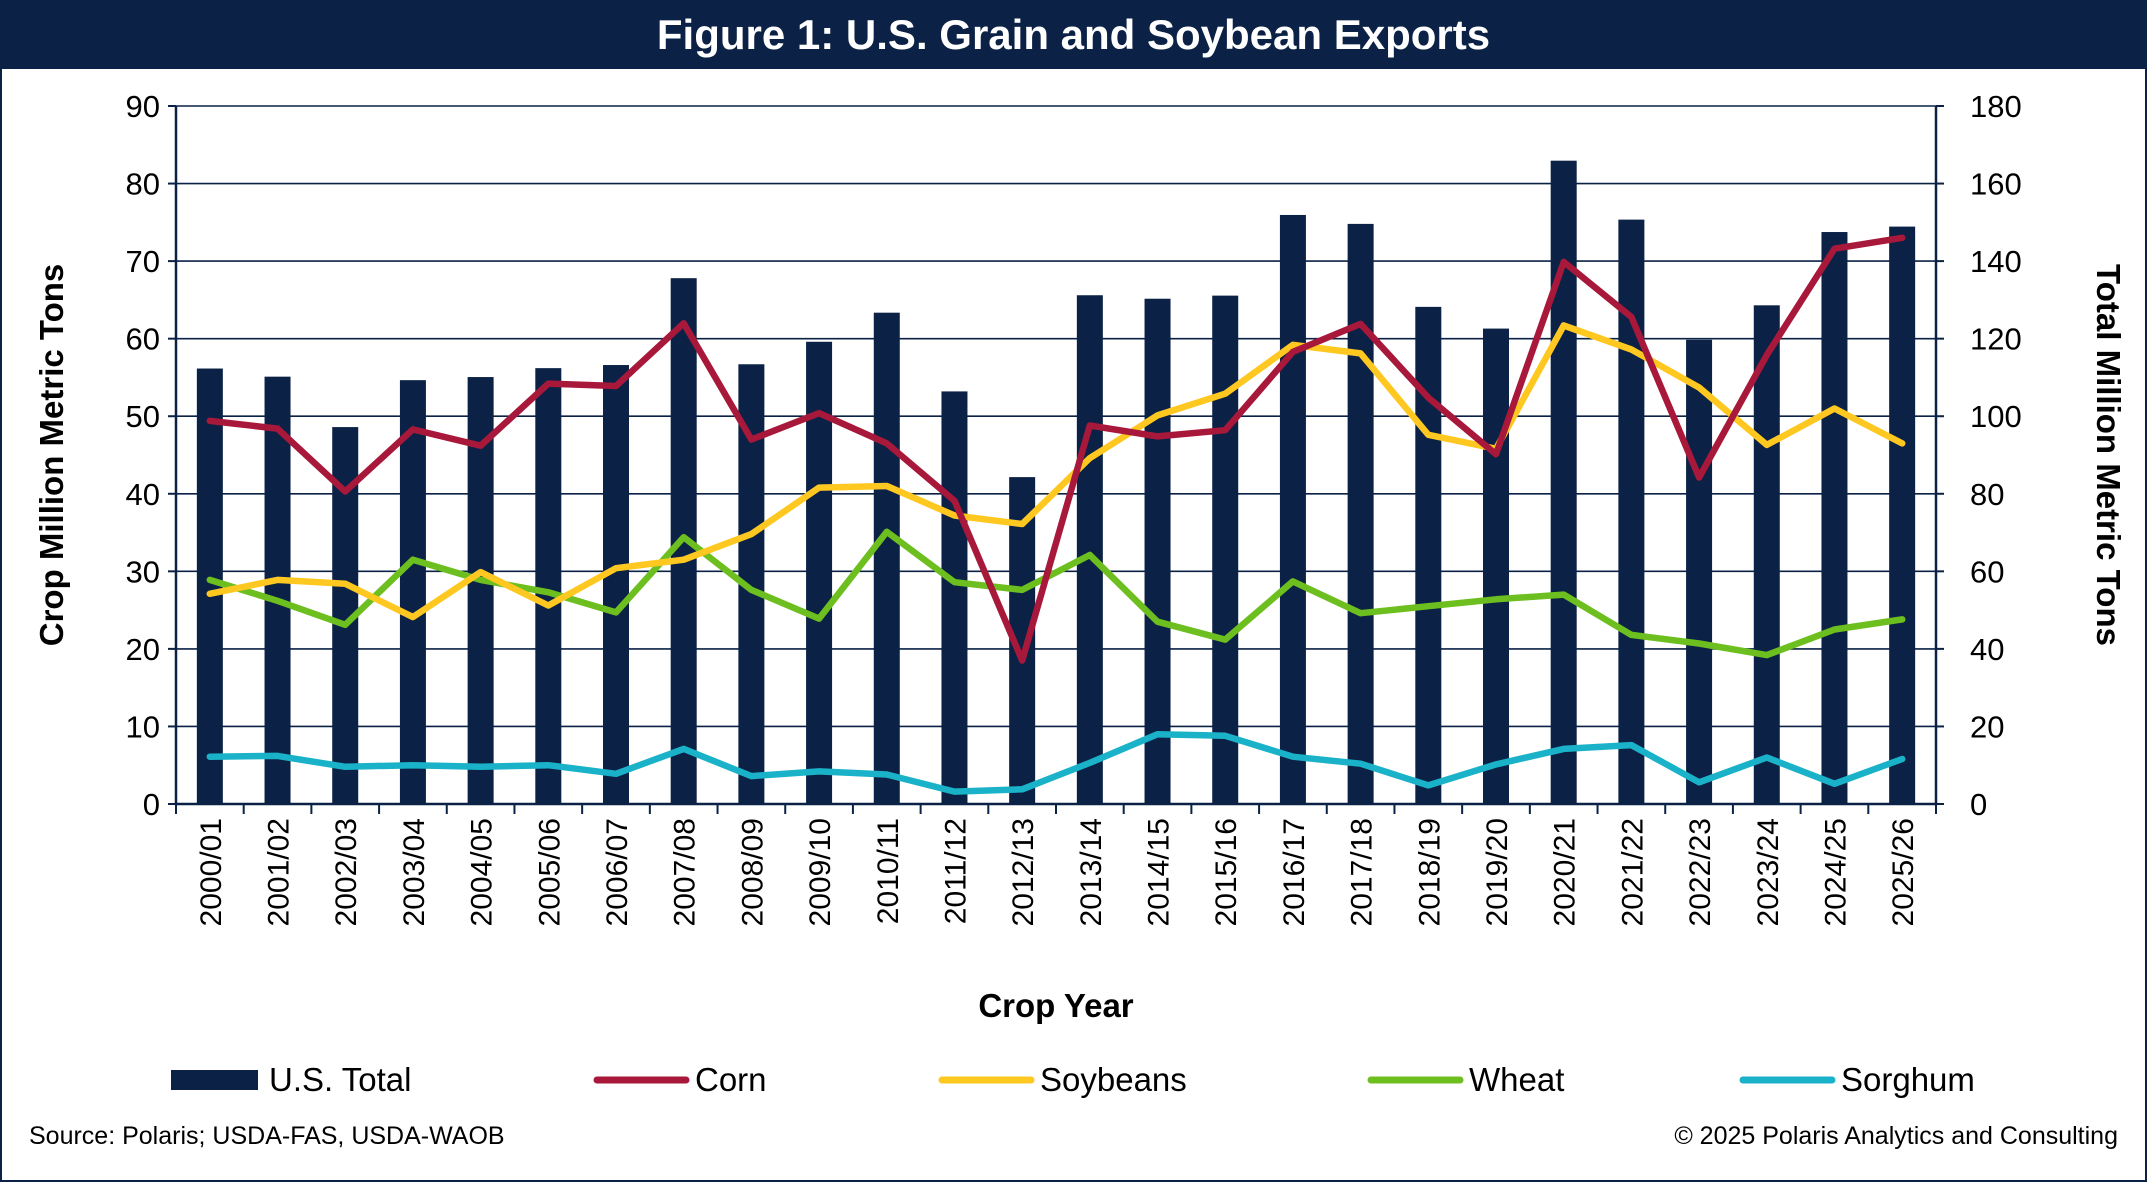 The width and height of the screenshot is (2147, 1182). What do you see at coordinates (1996, 339) in the screenshot?
I see `right-axis-tick-label: 120` at bounding box center [1996, 339].